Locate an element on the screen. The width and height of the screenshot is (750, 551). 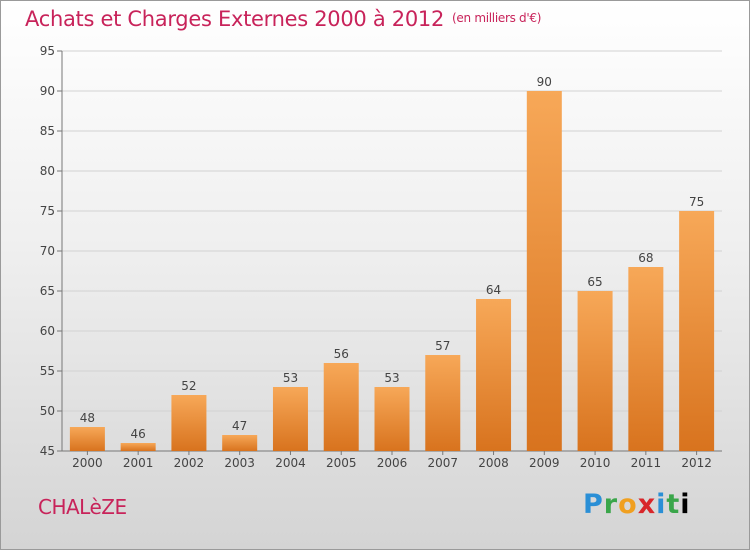
y-tick-label: 55 is located at coordinates (47, 371).